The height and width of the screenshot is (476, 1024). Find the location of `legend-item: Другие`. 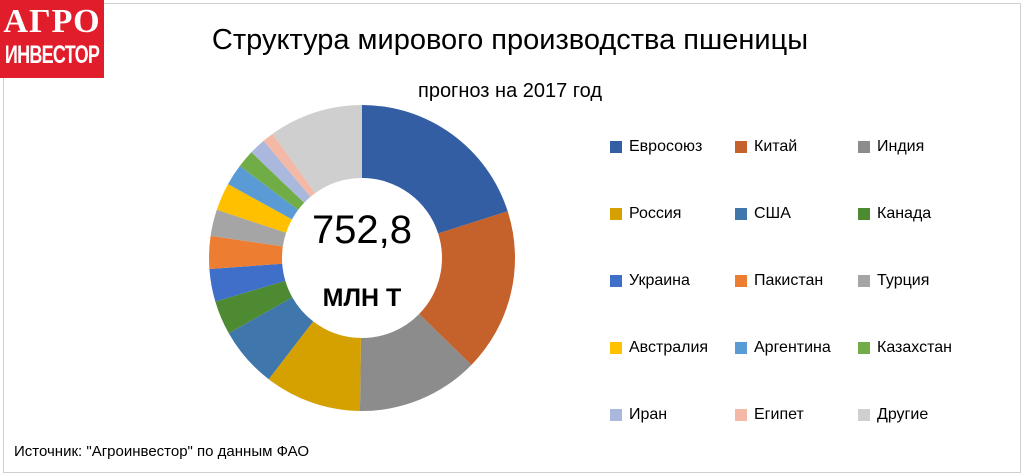

legend-item: Другие is located at coordinates (893, 415).